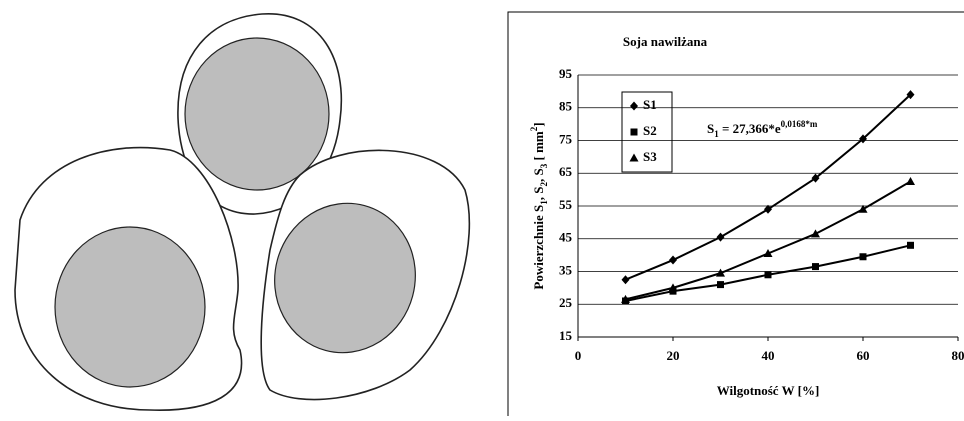 The height and width of the screenshot is (421, 964). What do you see at coordinates (538, 247) in the screenshot?
I see `text-part: Powierzchnie S` at bounding box center [538, 247].